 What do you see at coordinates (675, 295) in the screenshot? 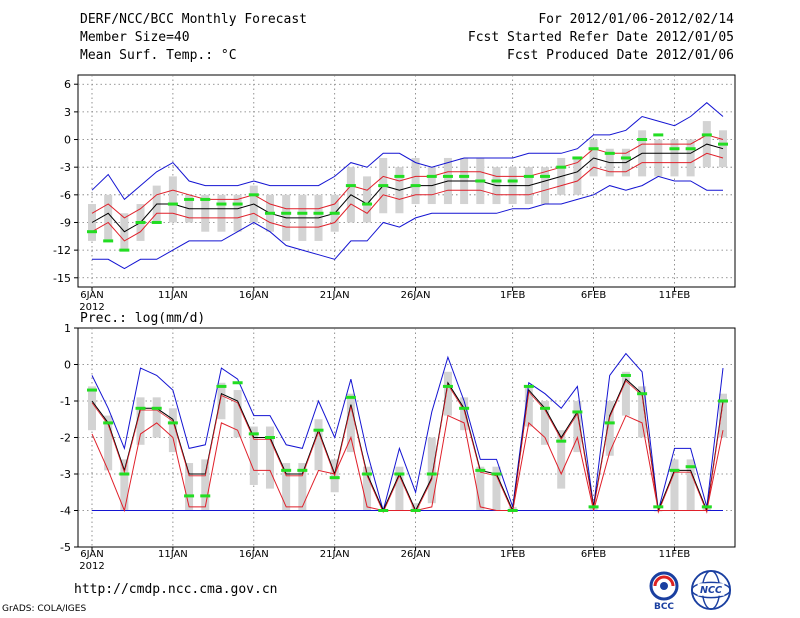
I see `temp-xtick-label: 11FEB` at bounding box center [675, 295].